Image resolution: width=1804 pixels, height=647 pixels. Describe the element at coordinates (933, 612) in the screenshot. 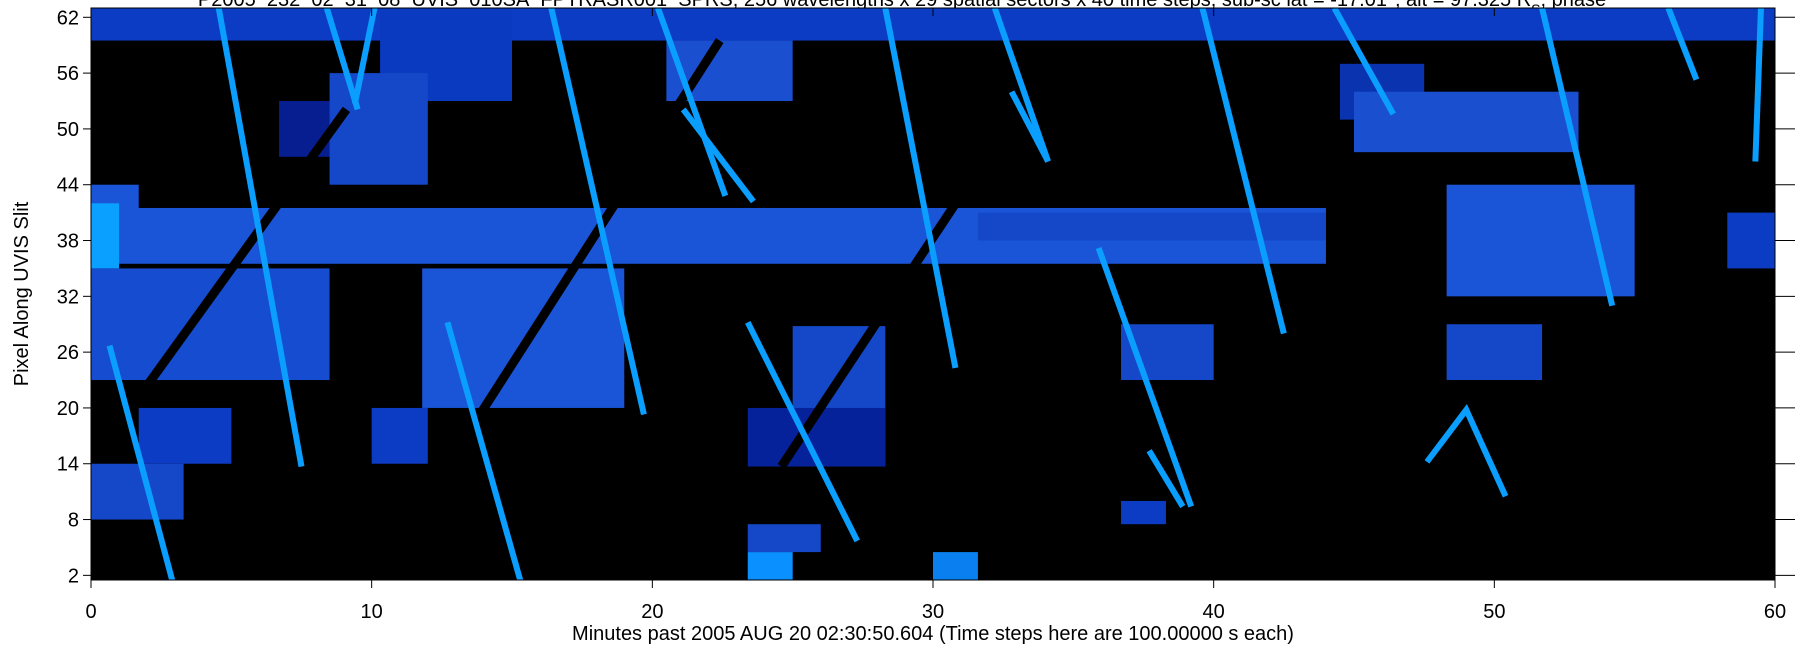

I see `x-tick-label: 30` at that location.